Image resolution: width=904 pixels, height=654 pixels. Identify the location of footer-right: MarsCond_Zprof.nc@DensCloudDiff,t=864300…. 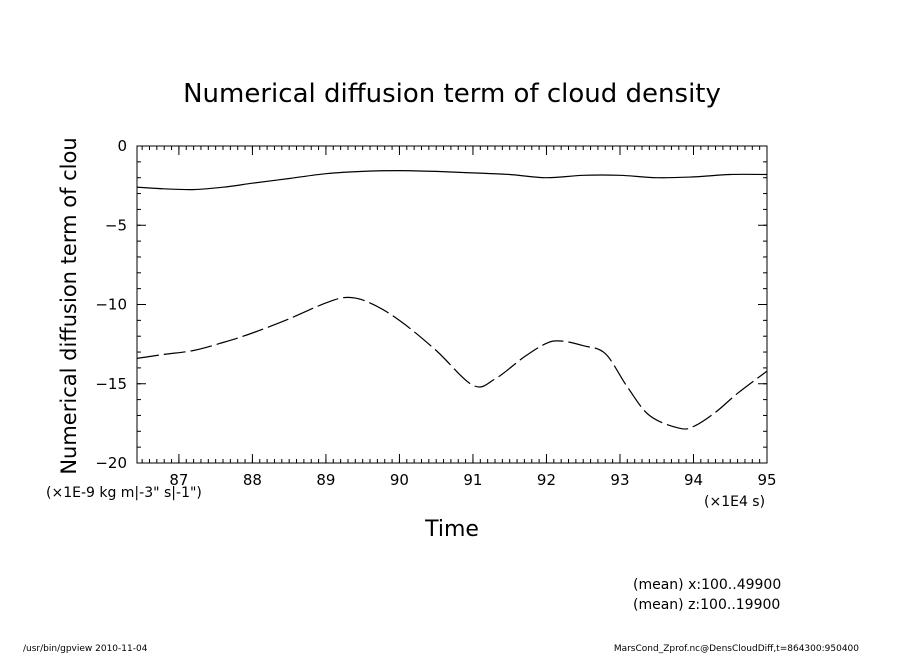
(736, 649).